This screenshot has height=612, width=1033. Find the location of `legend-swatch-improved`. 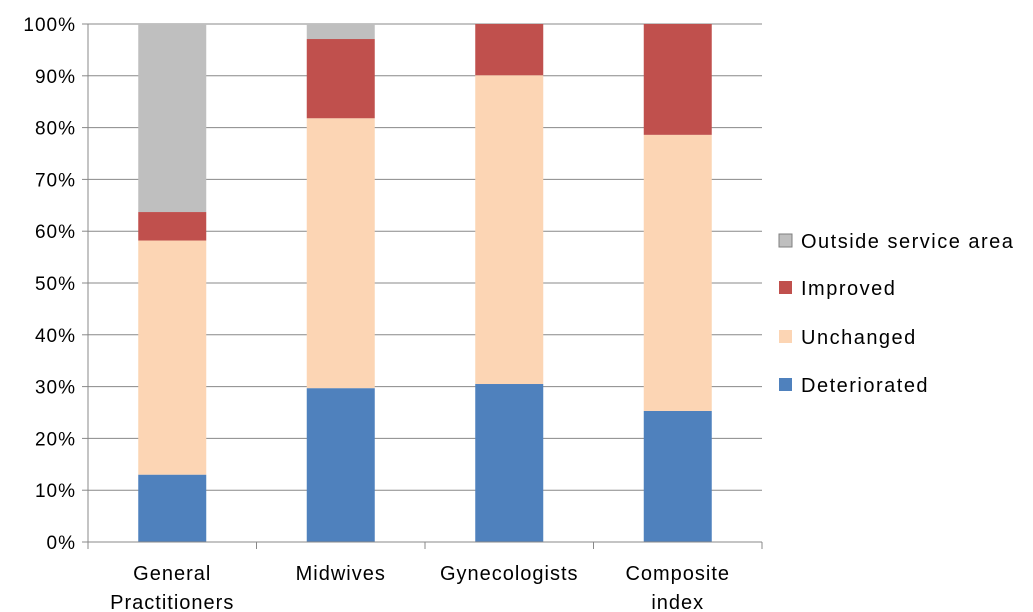

legend-swatch-improved is located at coordinates (785, 287).